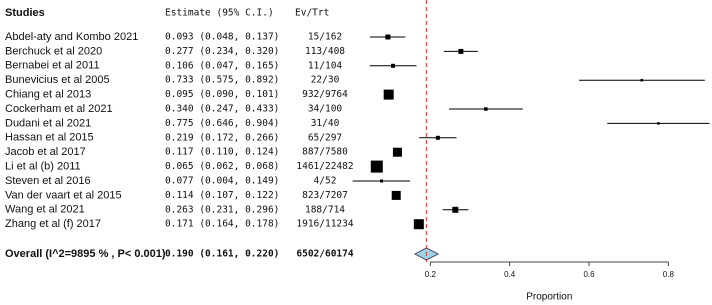  What do you see at coordinates (312, 13) in the screenshot?
I see `column-header: Ev/Trt` at bounding box center [312, 13].